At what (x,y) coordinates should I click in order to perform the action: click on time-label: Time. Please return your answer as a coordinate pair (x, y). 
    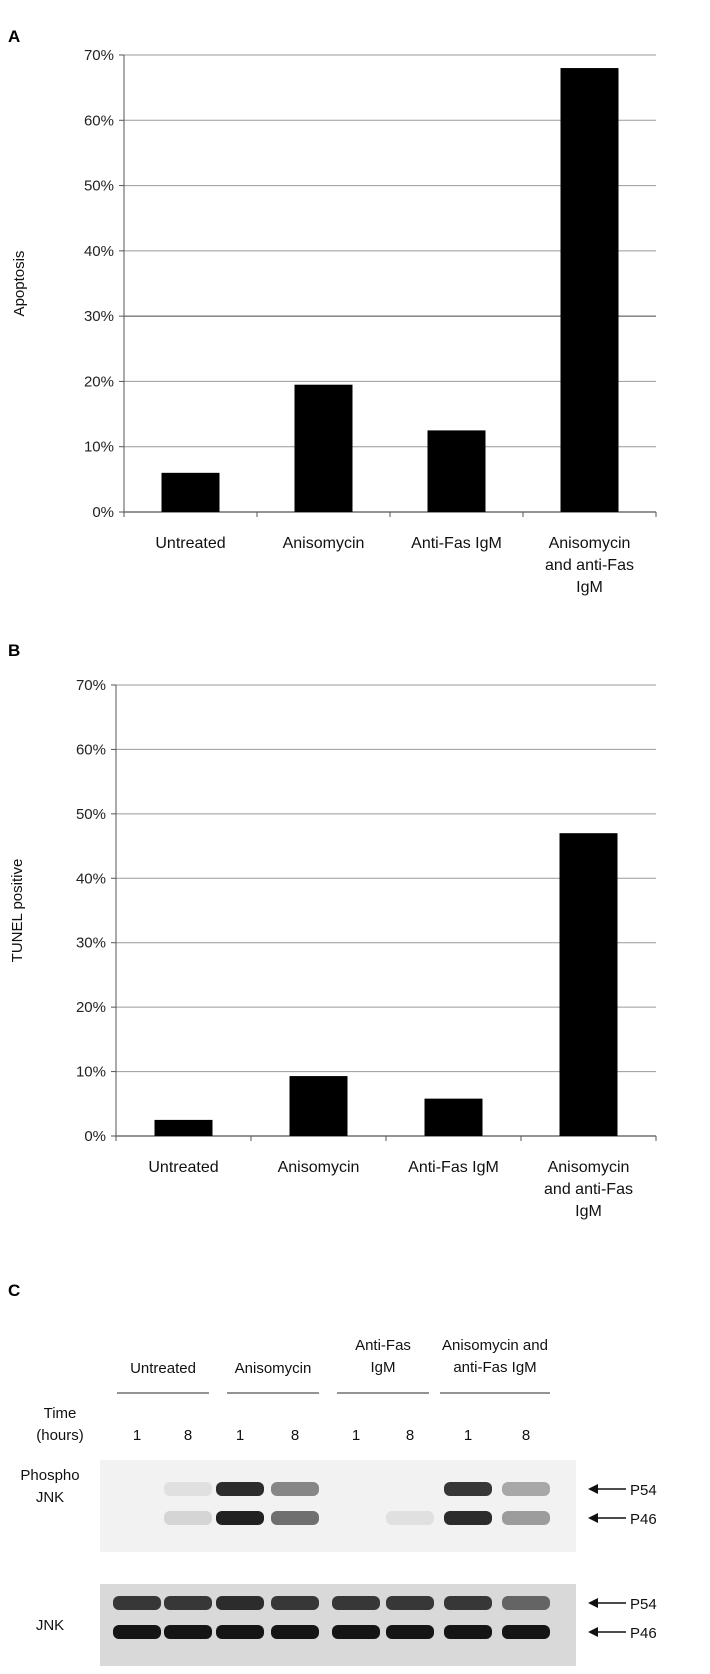
    Looking at the image, I should click on (60, 1413).